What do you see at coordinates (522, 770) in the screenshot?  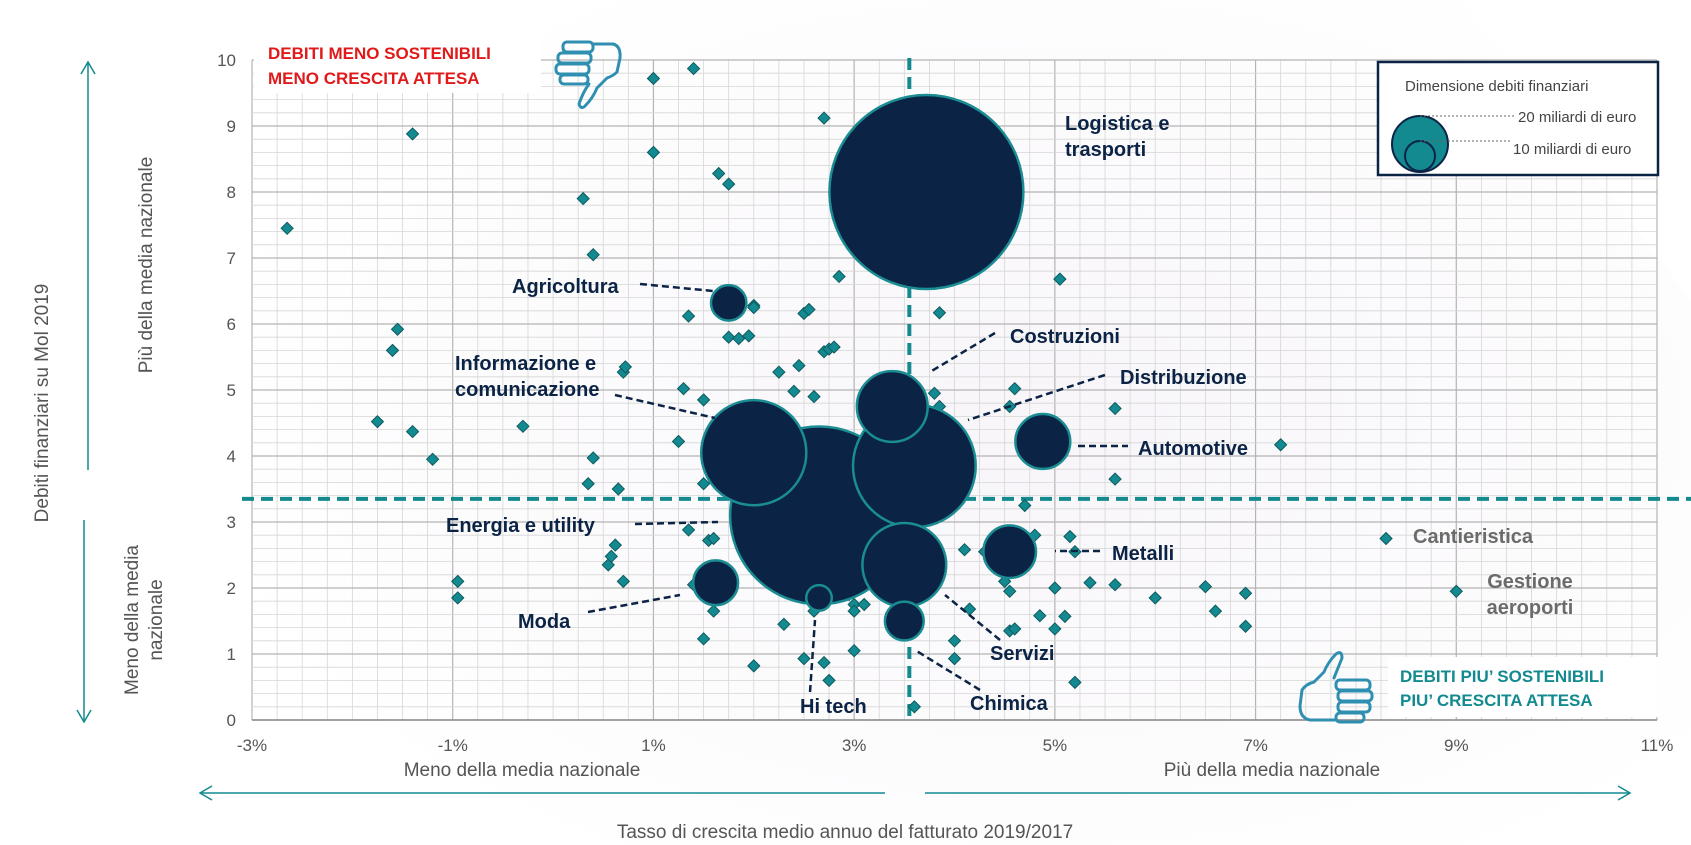 I see `x-sublabel-left: Meno della media nazionale` at bounding box center [522, 770].